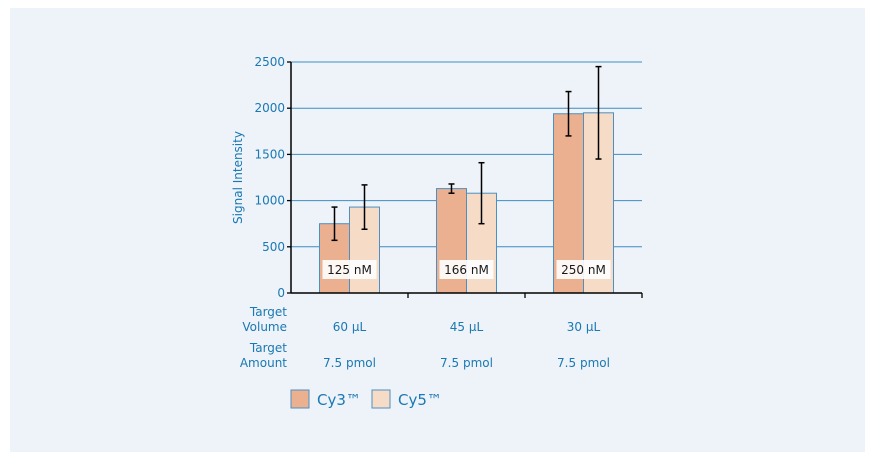 This screenshot has width=870, height=452. What do you see at coordinates (366, 399) in the screenshot?
I see `legend: Cy3™ Cy5™` at bounding box center [366, 399].